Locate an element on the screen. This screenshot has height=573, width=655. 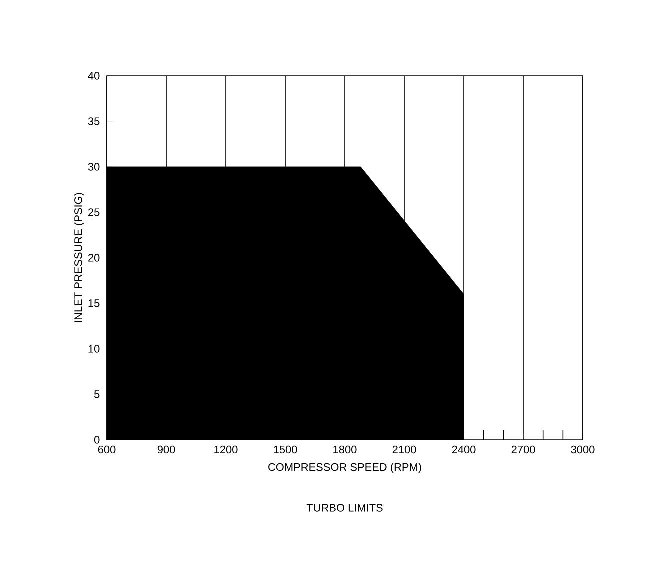
y-tick-label: 25 is located at coordinates (94, 212).